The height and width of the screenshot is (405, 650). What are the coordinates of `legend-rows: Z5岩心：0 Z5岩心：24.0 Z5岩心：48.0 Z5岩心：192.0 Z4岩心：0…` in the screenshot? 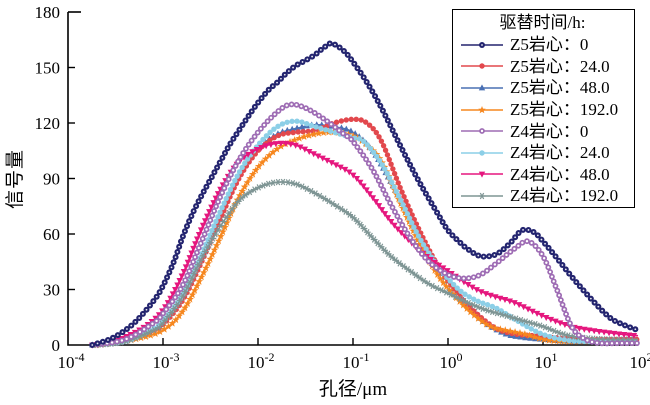 It's located at (546, 120).